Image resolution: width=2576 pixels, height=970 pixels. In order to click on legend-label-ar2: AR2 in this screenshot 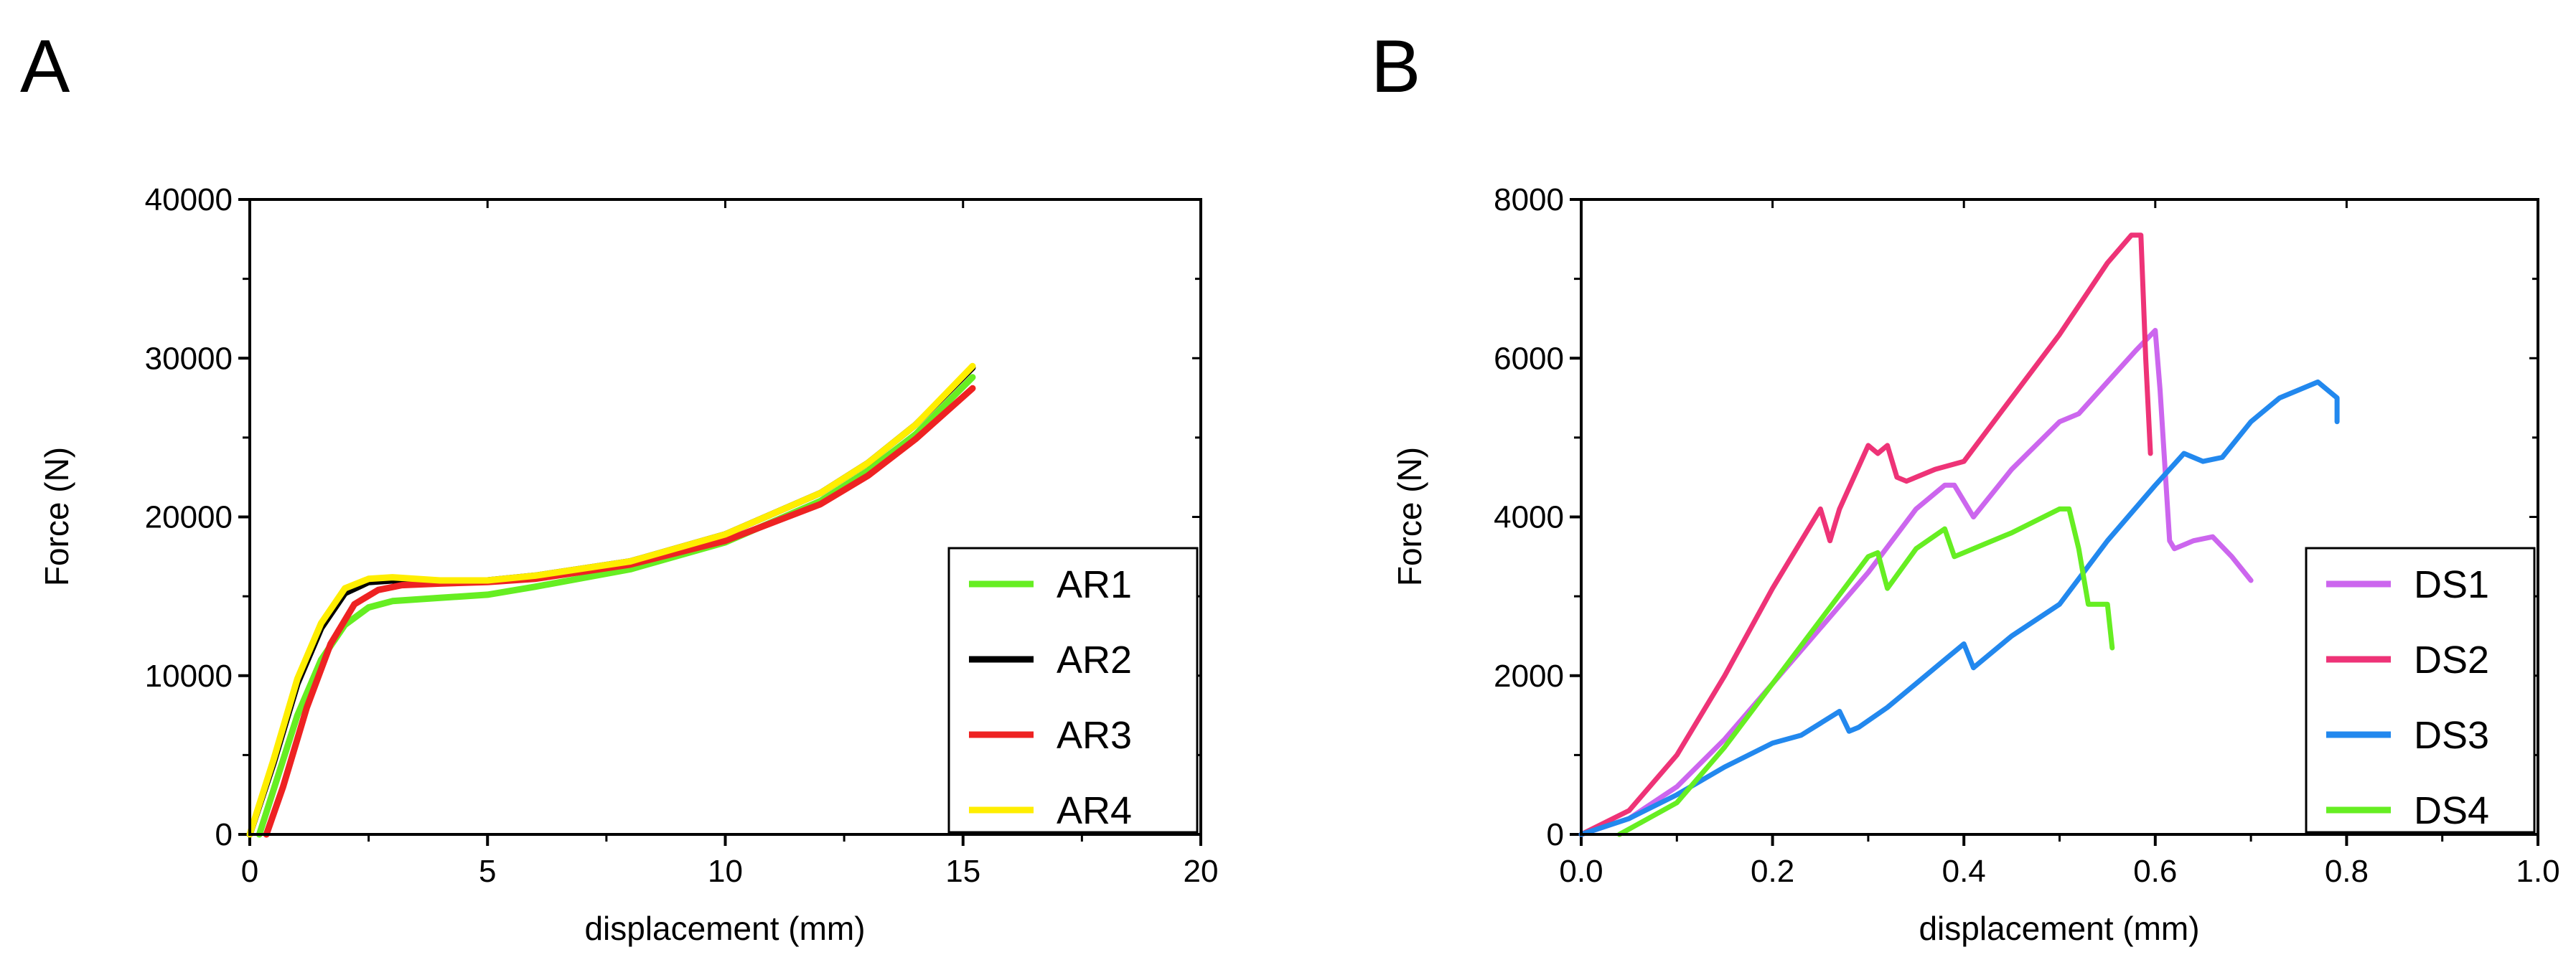, I will do `click(1095, 660)`.